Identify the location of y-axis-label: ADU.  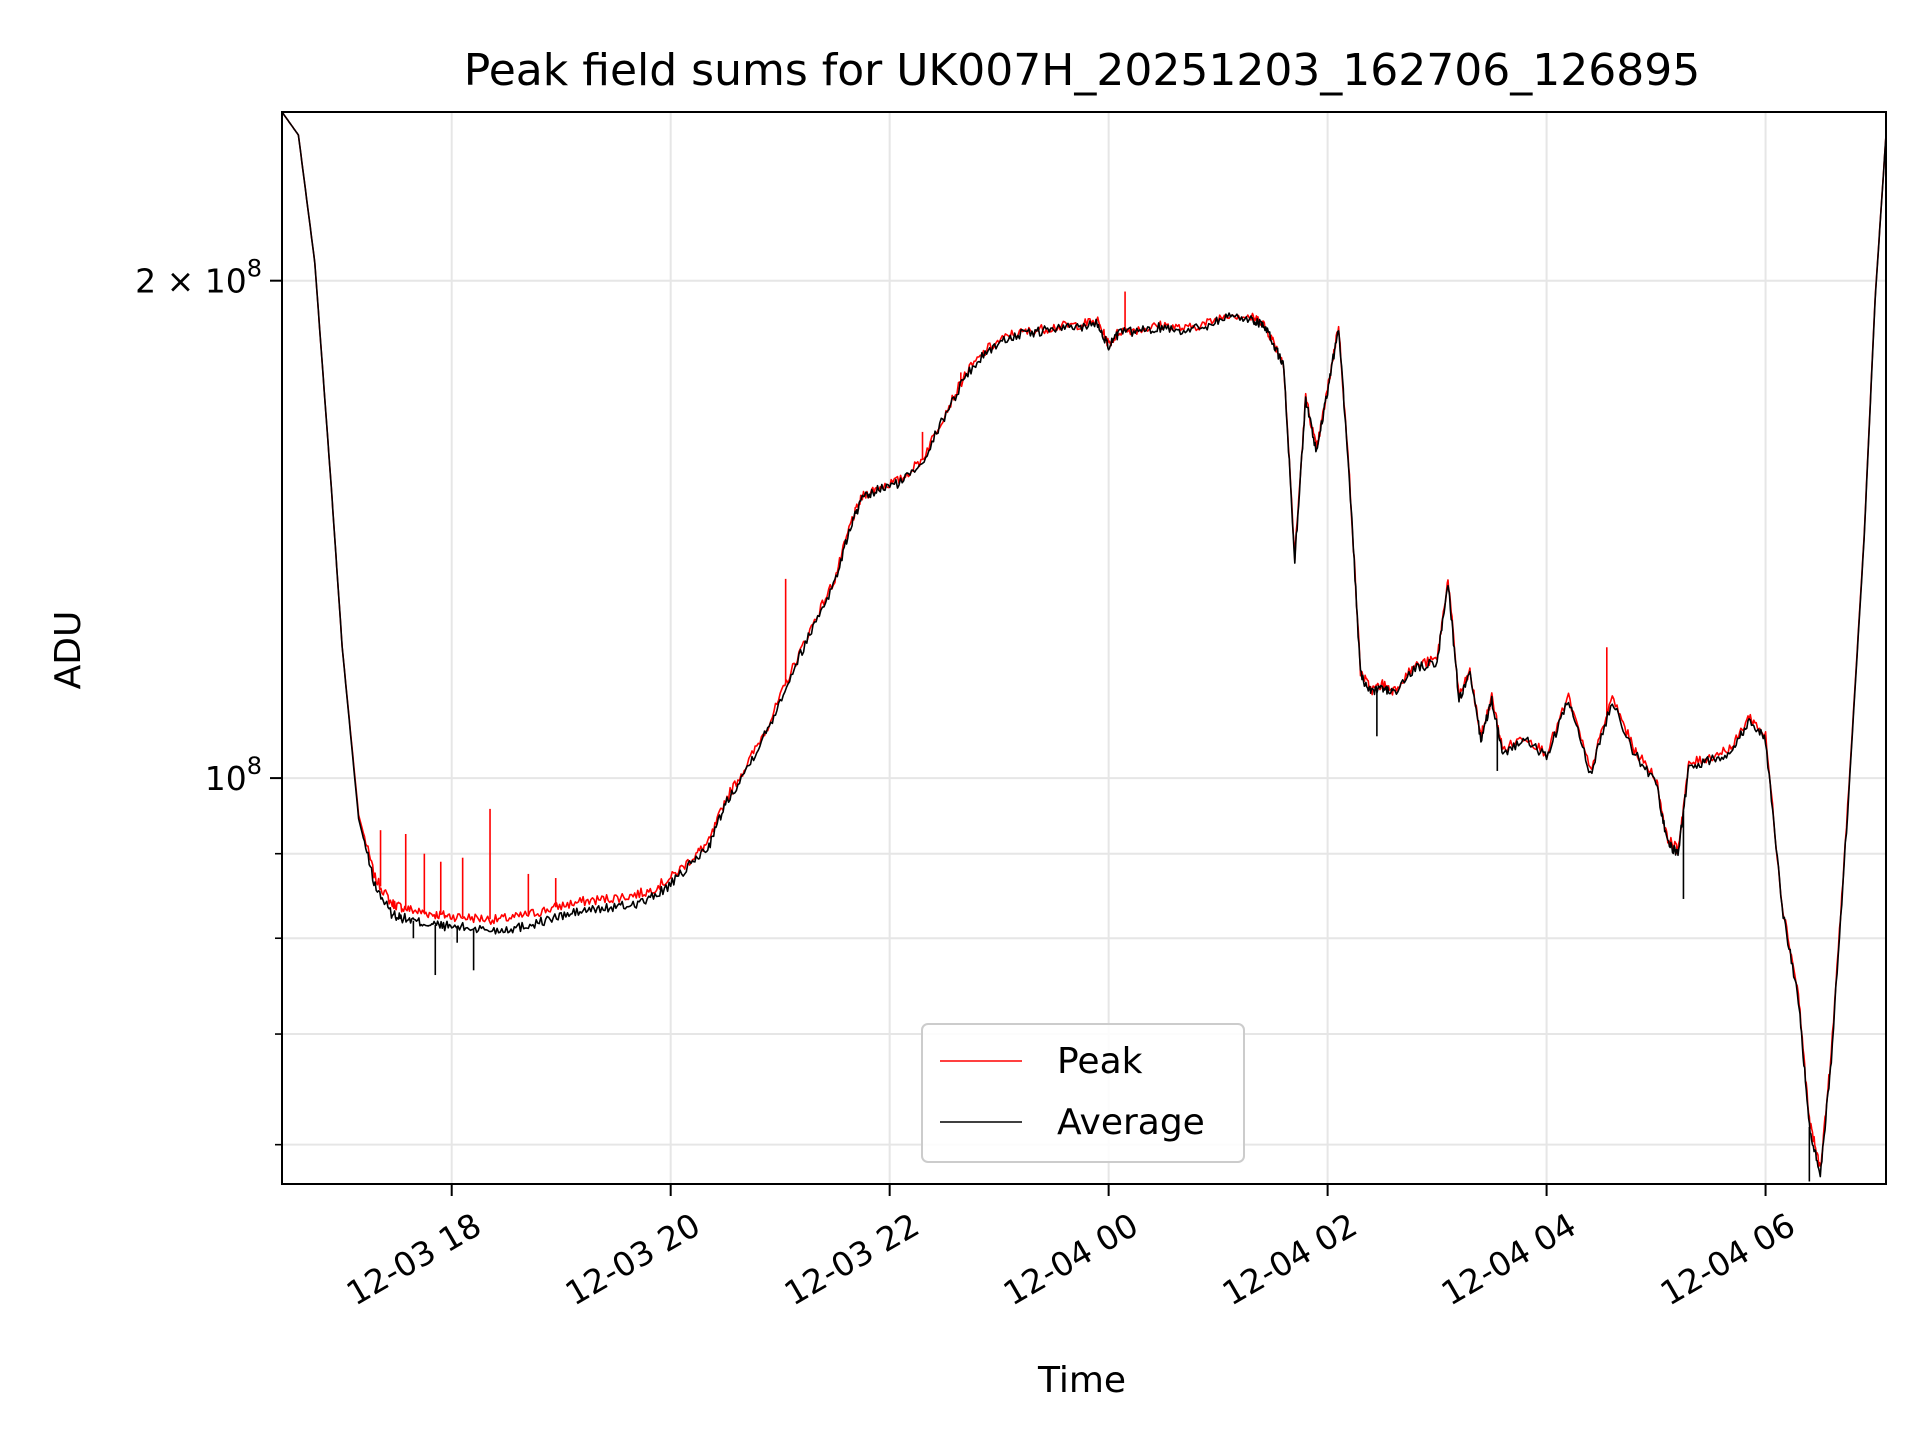
(68, 650).